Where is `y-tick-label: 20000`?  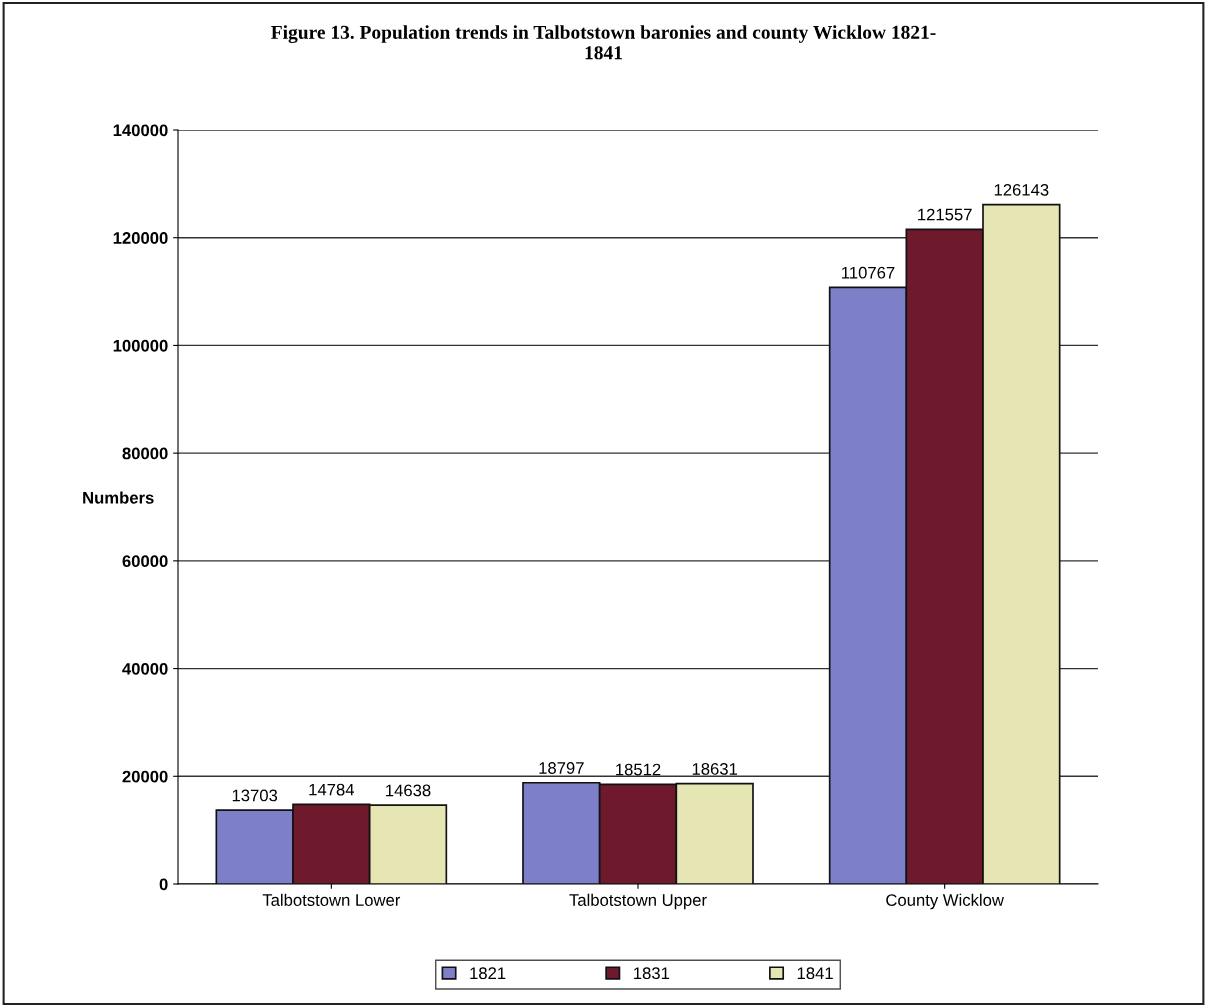 y-tick-label: 20000 is located at coordinates (145, 776).